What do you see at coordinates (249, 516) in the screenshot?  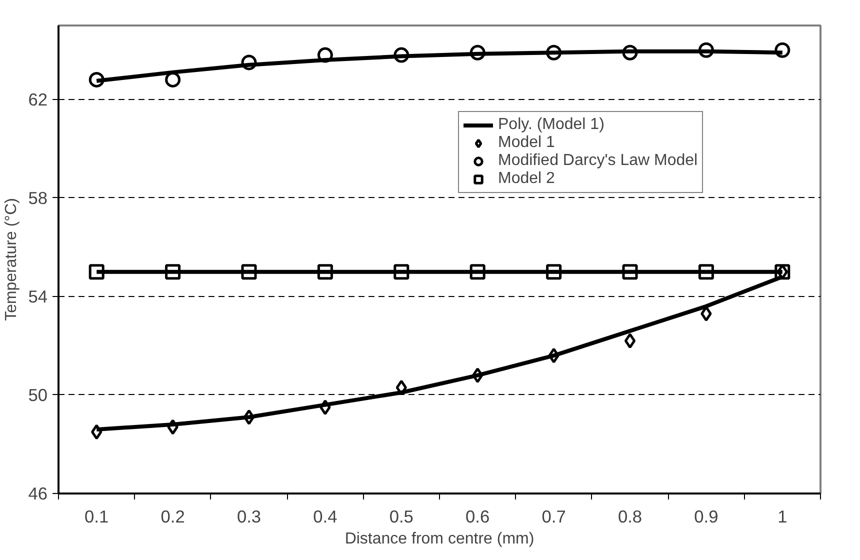 I see `x-tick-label: 0.3` at bounding box center [249, 516].